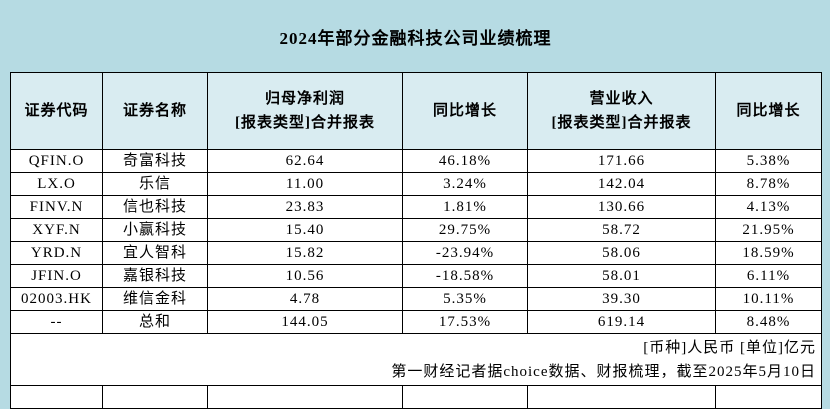 The width and height of the screenshot is (830, 409). I want to click on cell-name: 乐信, so click(155, 184).